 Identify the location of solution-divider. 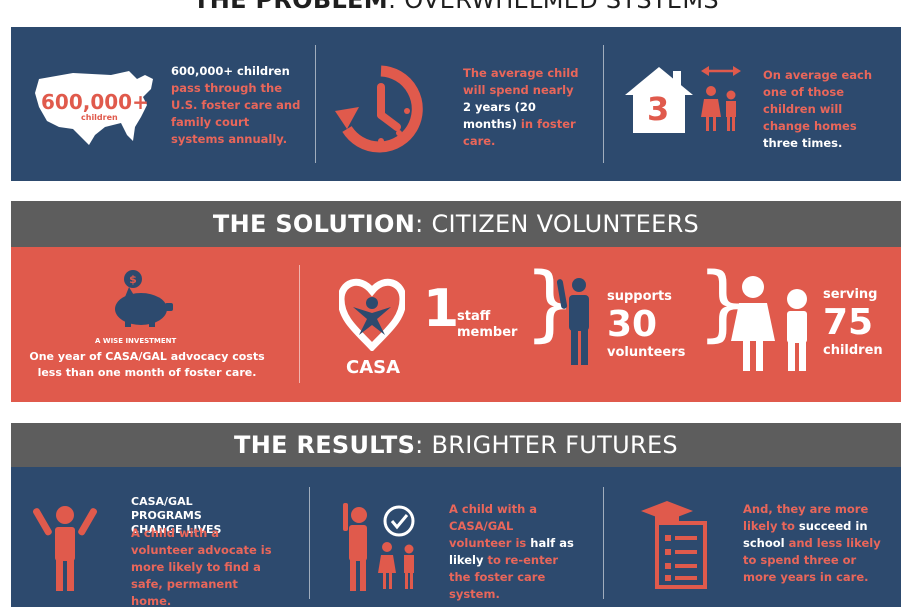
(299, 324).